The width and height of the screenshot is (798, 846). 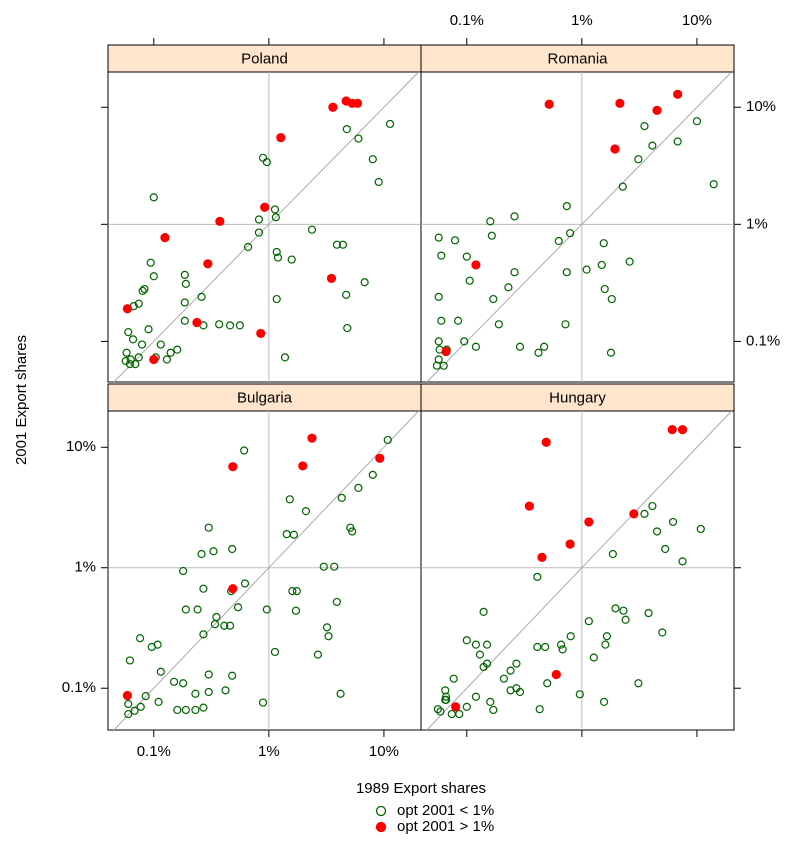 I want to click on strip, so click(x=577, y=58).